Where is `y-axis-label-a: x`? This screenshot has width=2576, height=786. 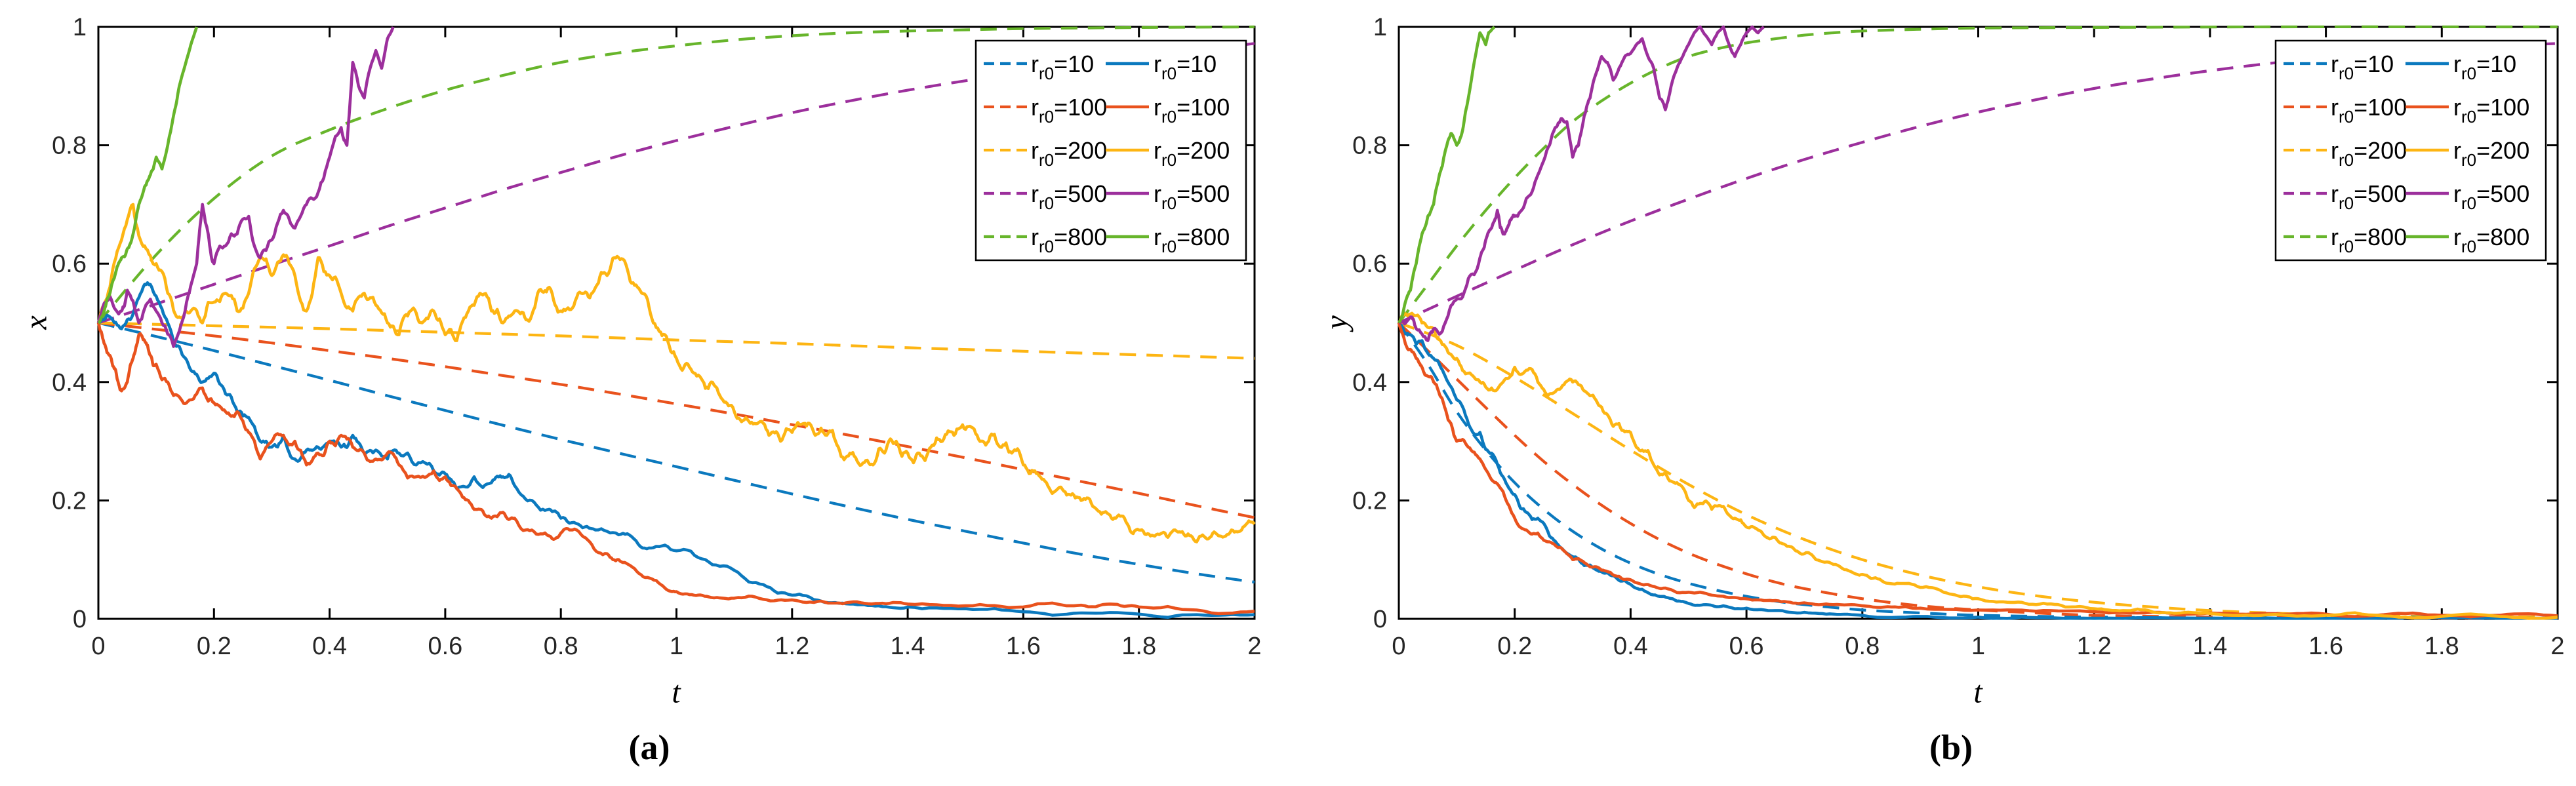
y-axis-label-a: x is located at coordinates (36, 322).